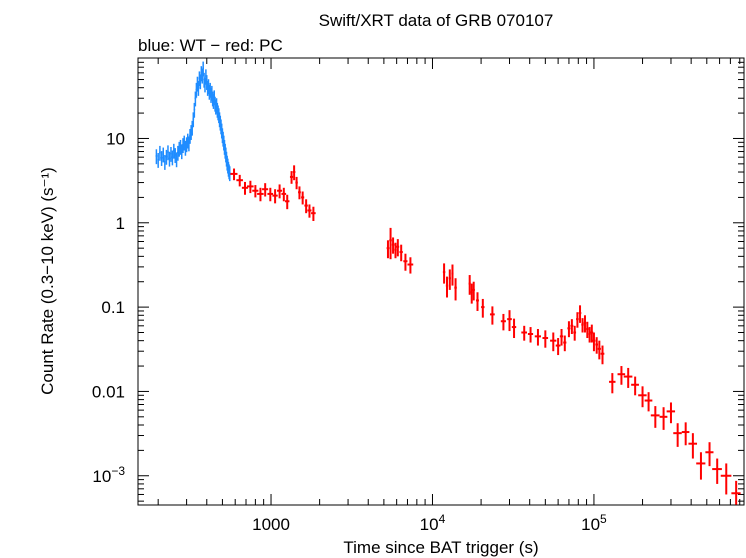 This screenshot has width=746, height=558. What do you see at coordinates (440, 547) in the screenshot?
I see `x-axis-label: Time since BAT trigger (s)` at bounding box center [440, 547].